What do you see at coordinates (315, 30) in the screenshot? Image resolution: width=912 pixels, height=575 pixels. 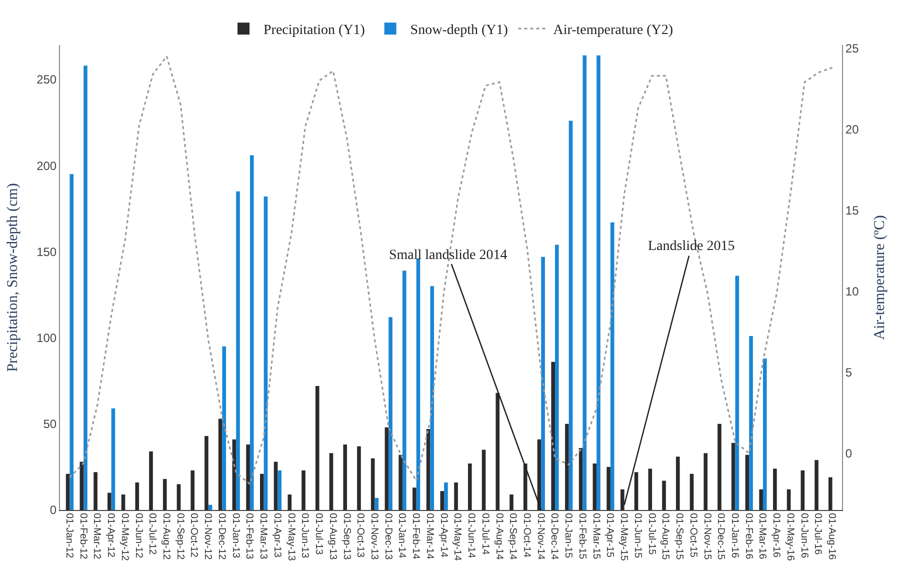 I see `legend-label: Precipitation (Y1)` at bounding box center [315, 30].